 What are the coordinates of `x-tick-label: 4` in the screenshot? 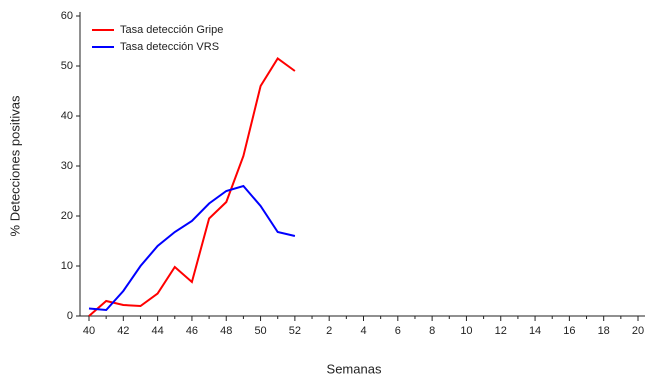 It's located at (363, 331).